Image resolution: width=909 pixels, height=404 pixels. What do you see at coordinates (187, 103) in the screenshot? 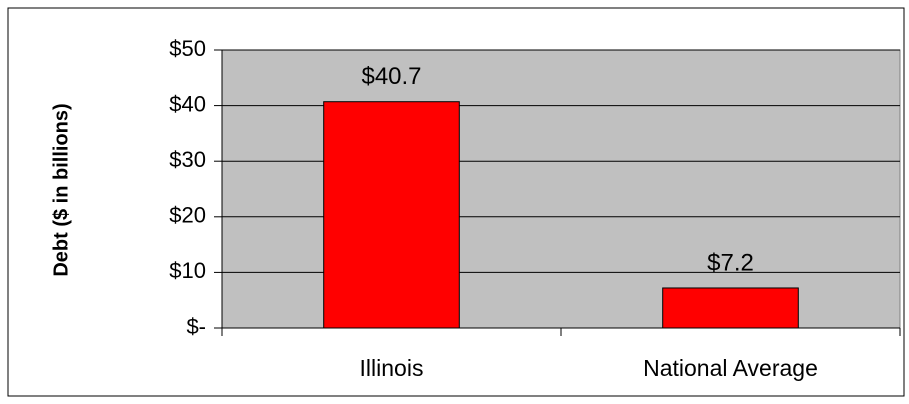
I see `y-tick-label: $40` at bounding box center [187, 103].